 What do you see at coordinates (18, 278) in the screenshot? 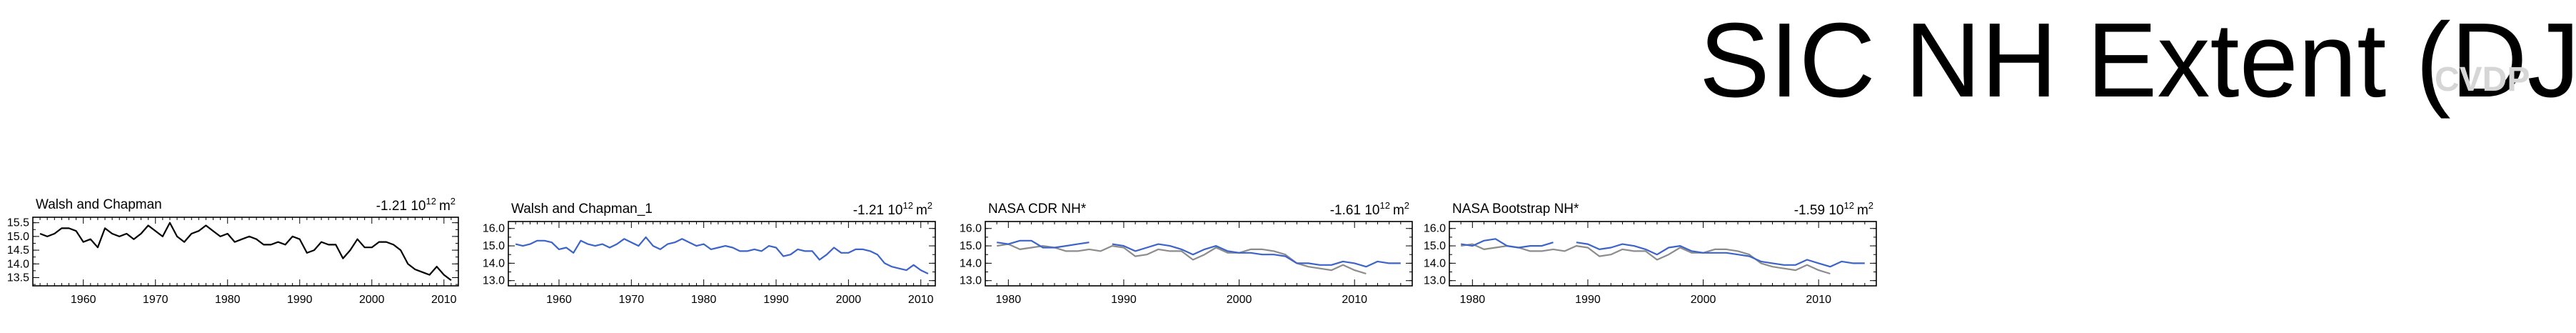
I see `y-tick-label: 13.5` at bounding box center [18, 278].